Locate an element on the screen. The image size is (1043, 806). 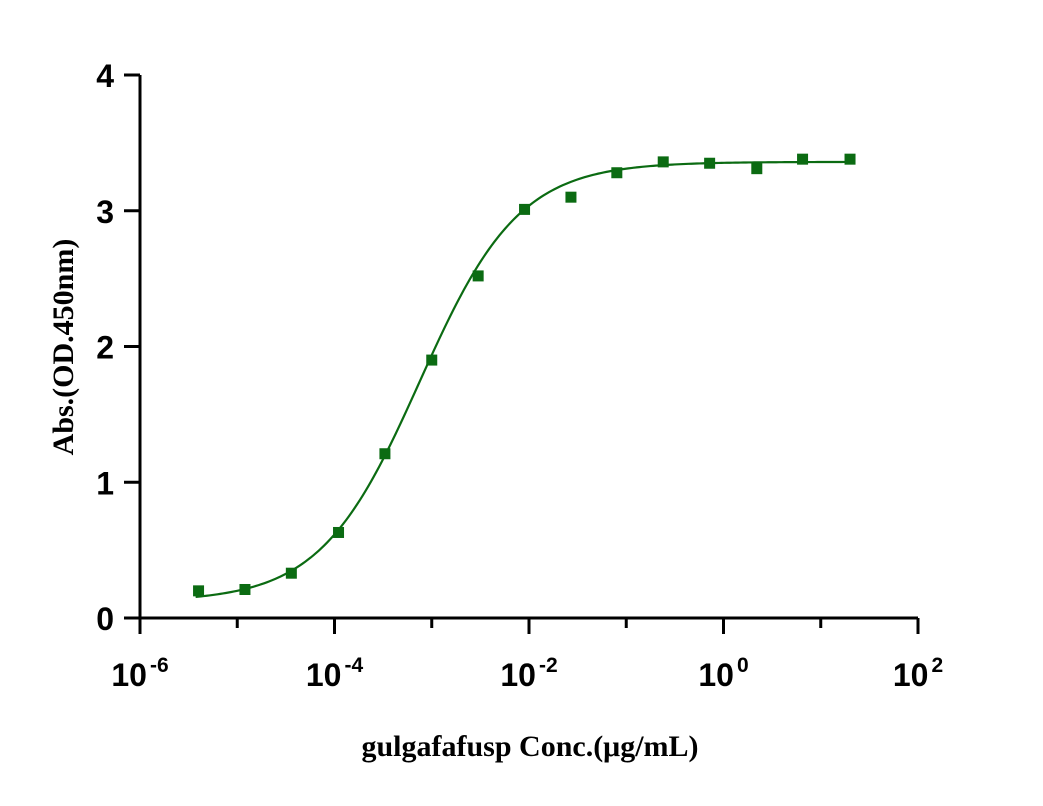
x-tick-label: 10 -2 is located at coordinates (528, 673).